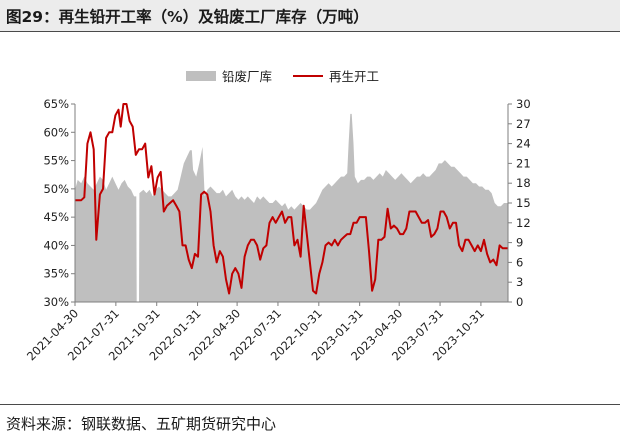 The height and width of the screenshot is (440, 620). What do you see at coordinates (56, 189) in the screenshot?
I see `left-tick-label: 50%` at bounding box center [56, 189].